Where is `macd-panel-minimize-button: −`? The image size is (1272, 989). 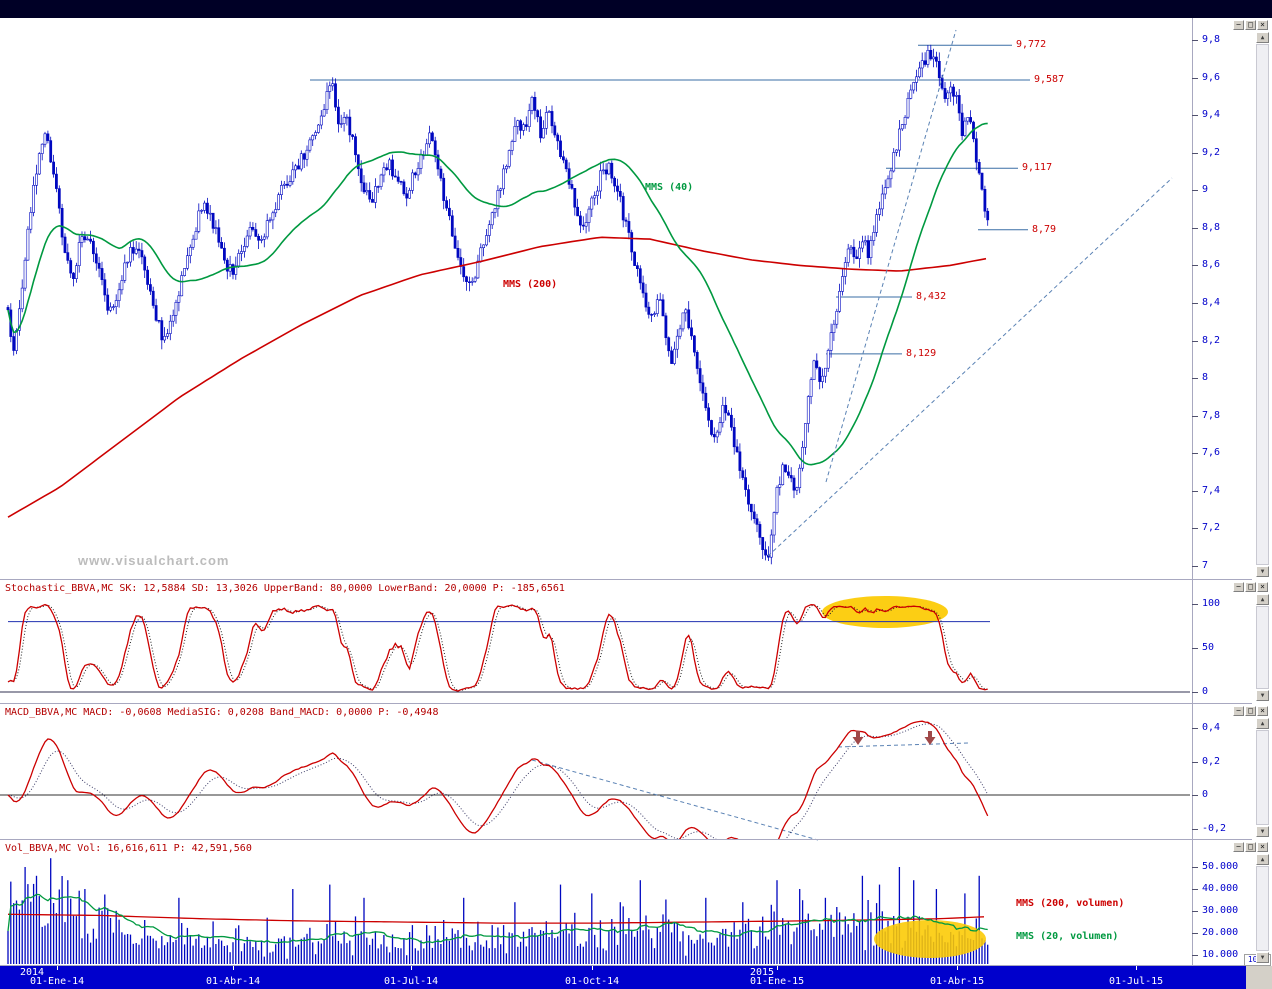
macd-panel-minimize-button: − is located at coordinates (1238, 711).